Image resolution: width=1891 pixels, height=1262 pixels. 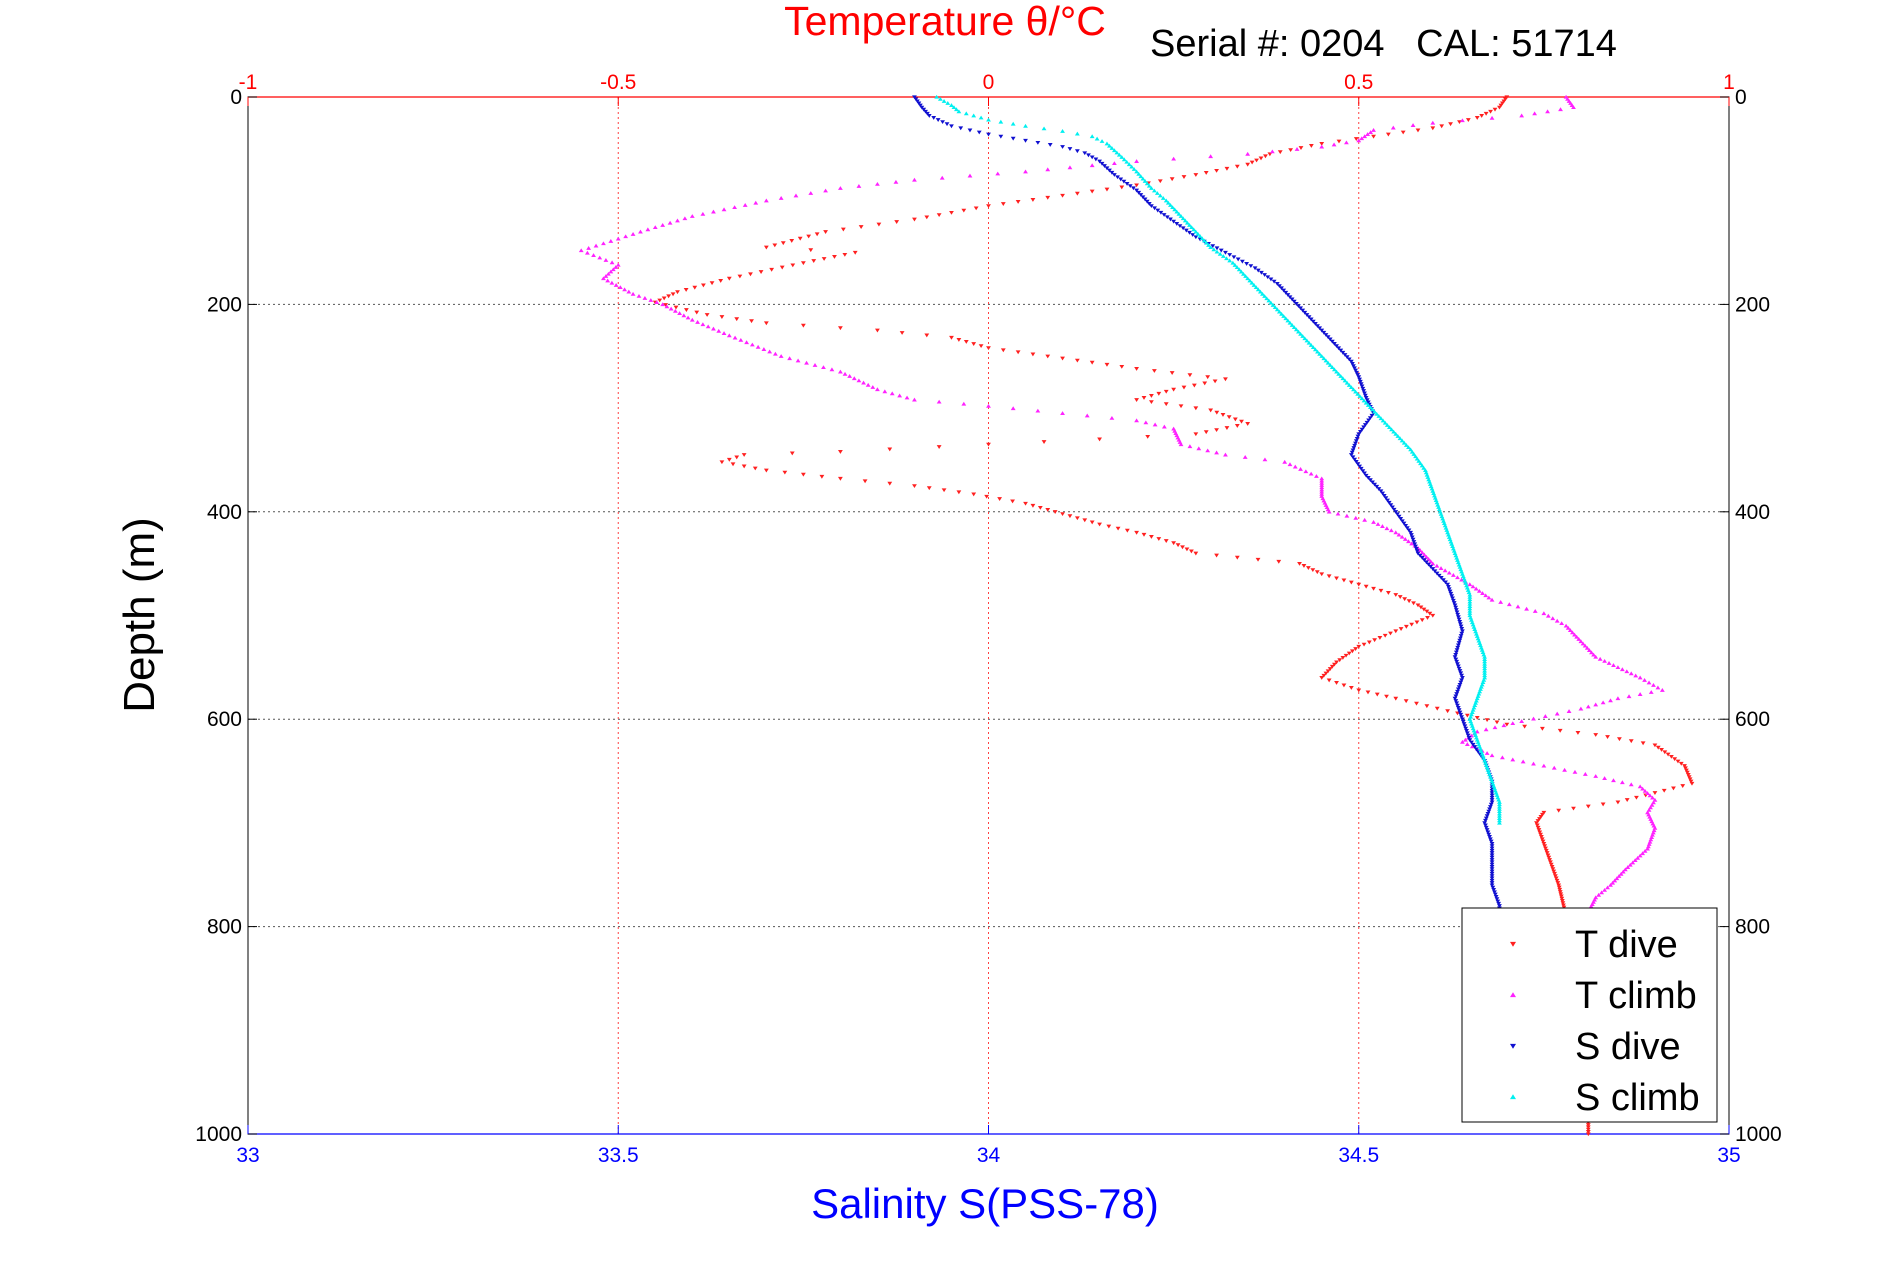 I want to click on legend-label: S climb, so click(x=1637, y=1098).